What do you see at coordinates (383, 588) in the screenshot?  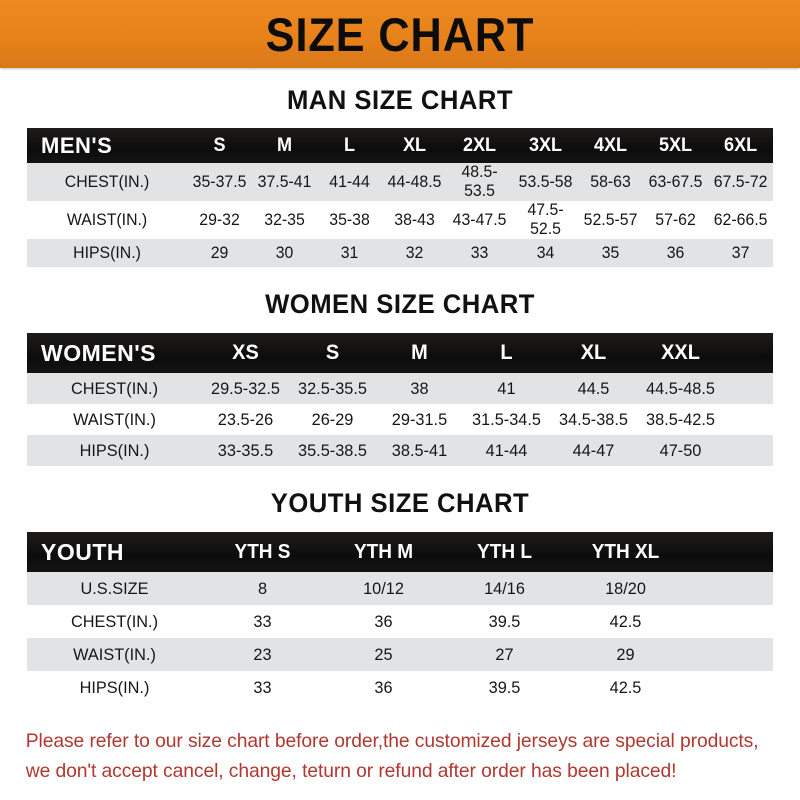 I see `table-youth-cell-0-1: 10/12` at bounding box center [383, 588].